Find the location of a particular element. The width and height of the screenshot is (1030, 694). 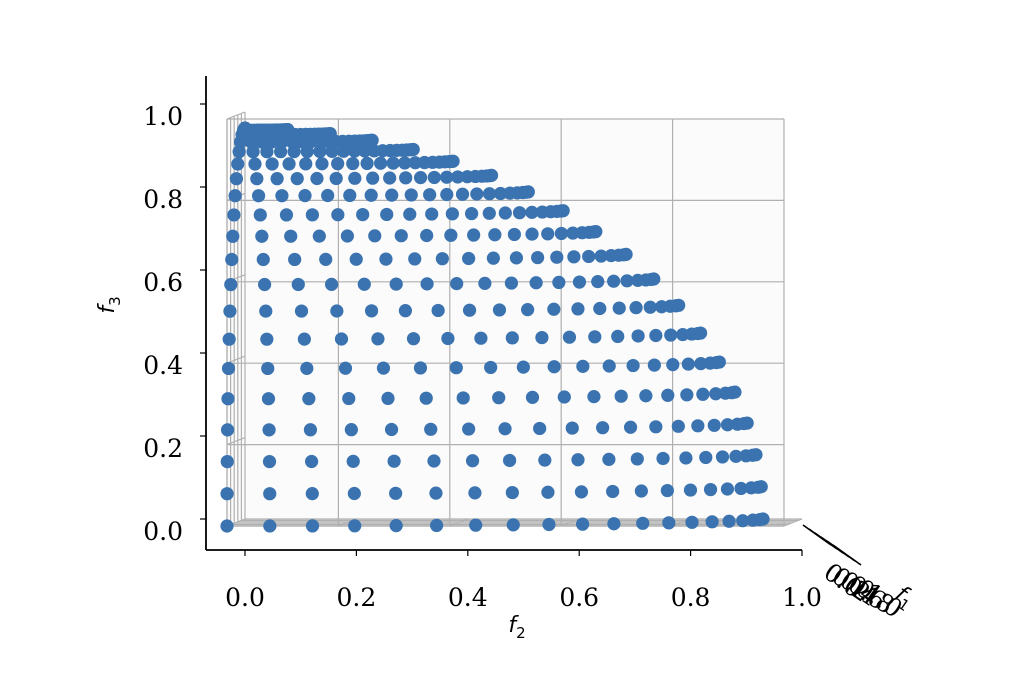

x-tick-label: 0.0 is located at coordinates (245, 597).